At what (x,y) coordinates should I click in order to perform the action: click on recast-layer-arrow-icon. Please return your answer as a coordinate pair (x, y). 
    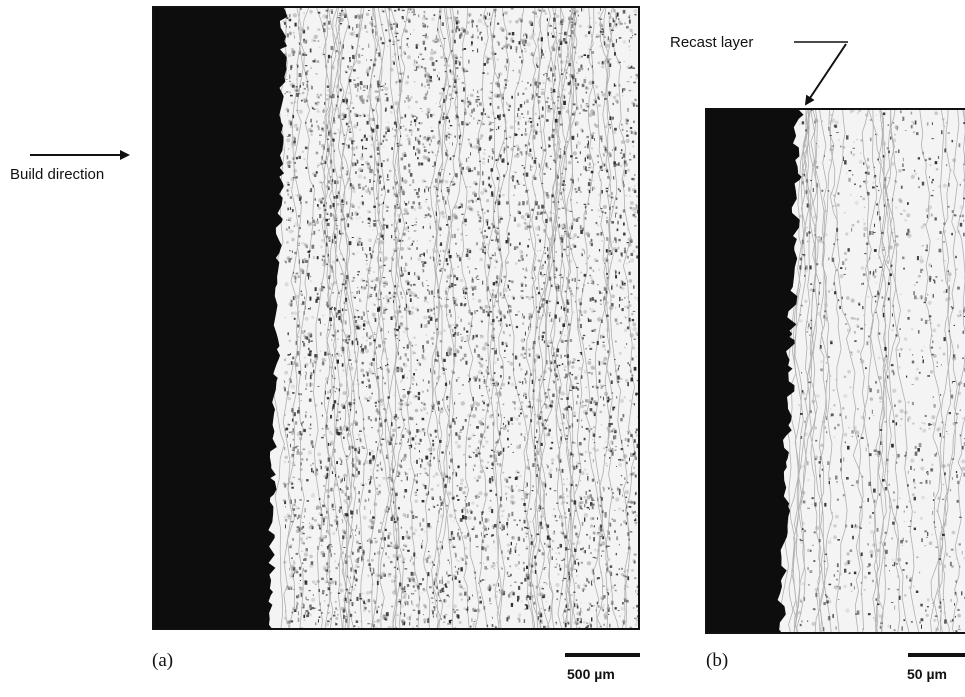
    Looking at the image, I should click on (826, 74).